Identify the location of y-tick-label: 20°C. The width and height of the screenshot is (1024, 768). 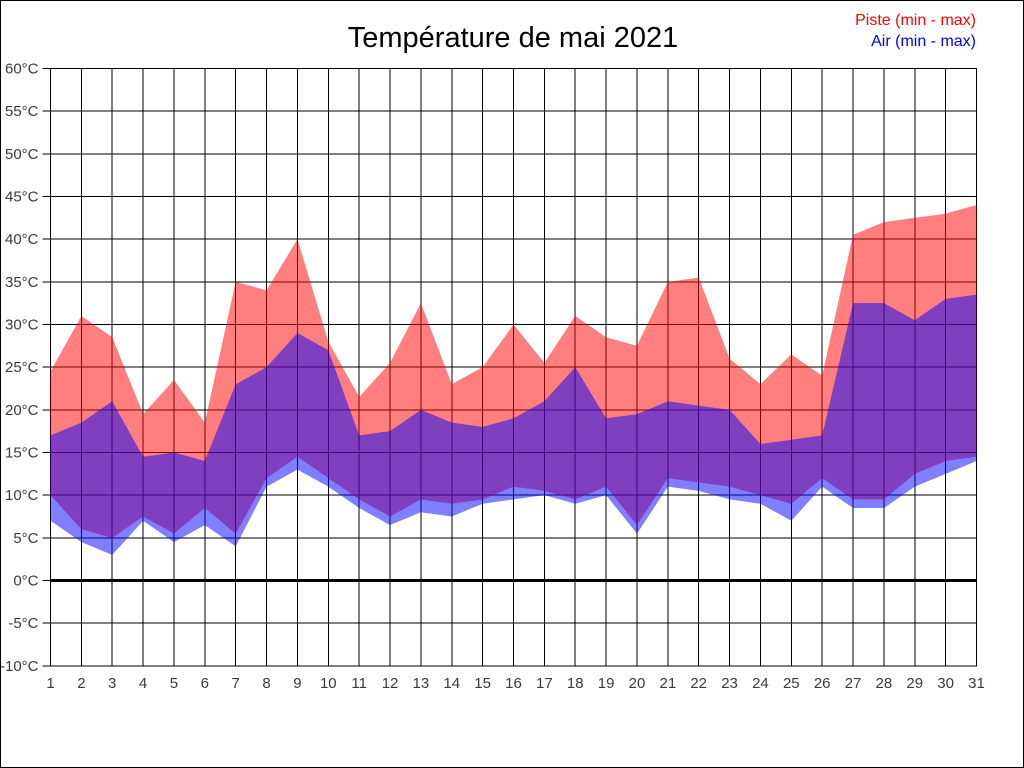
(22, 410).